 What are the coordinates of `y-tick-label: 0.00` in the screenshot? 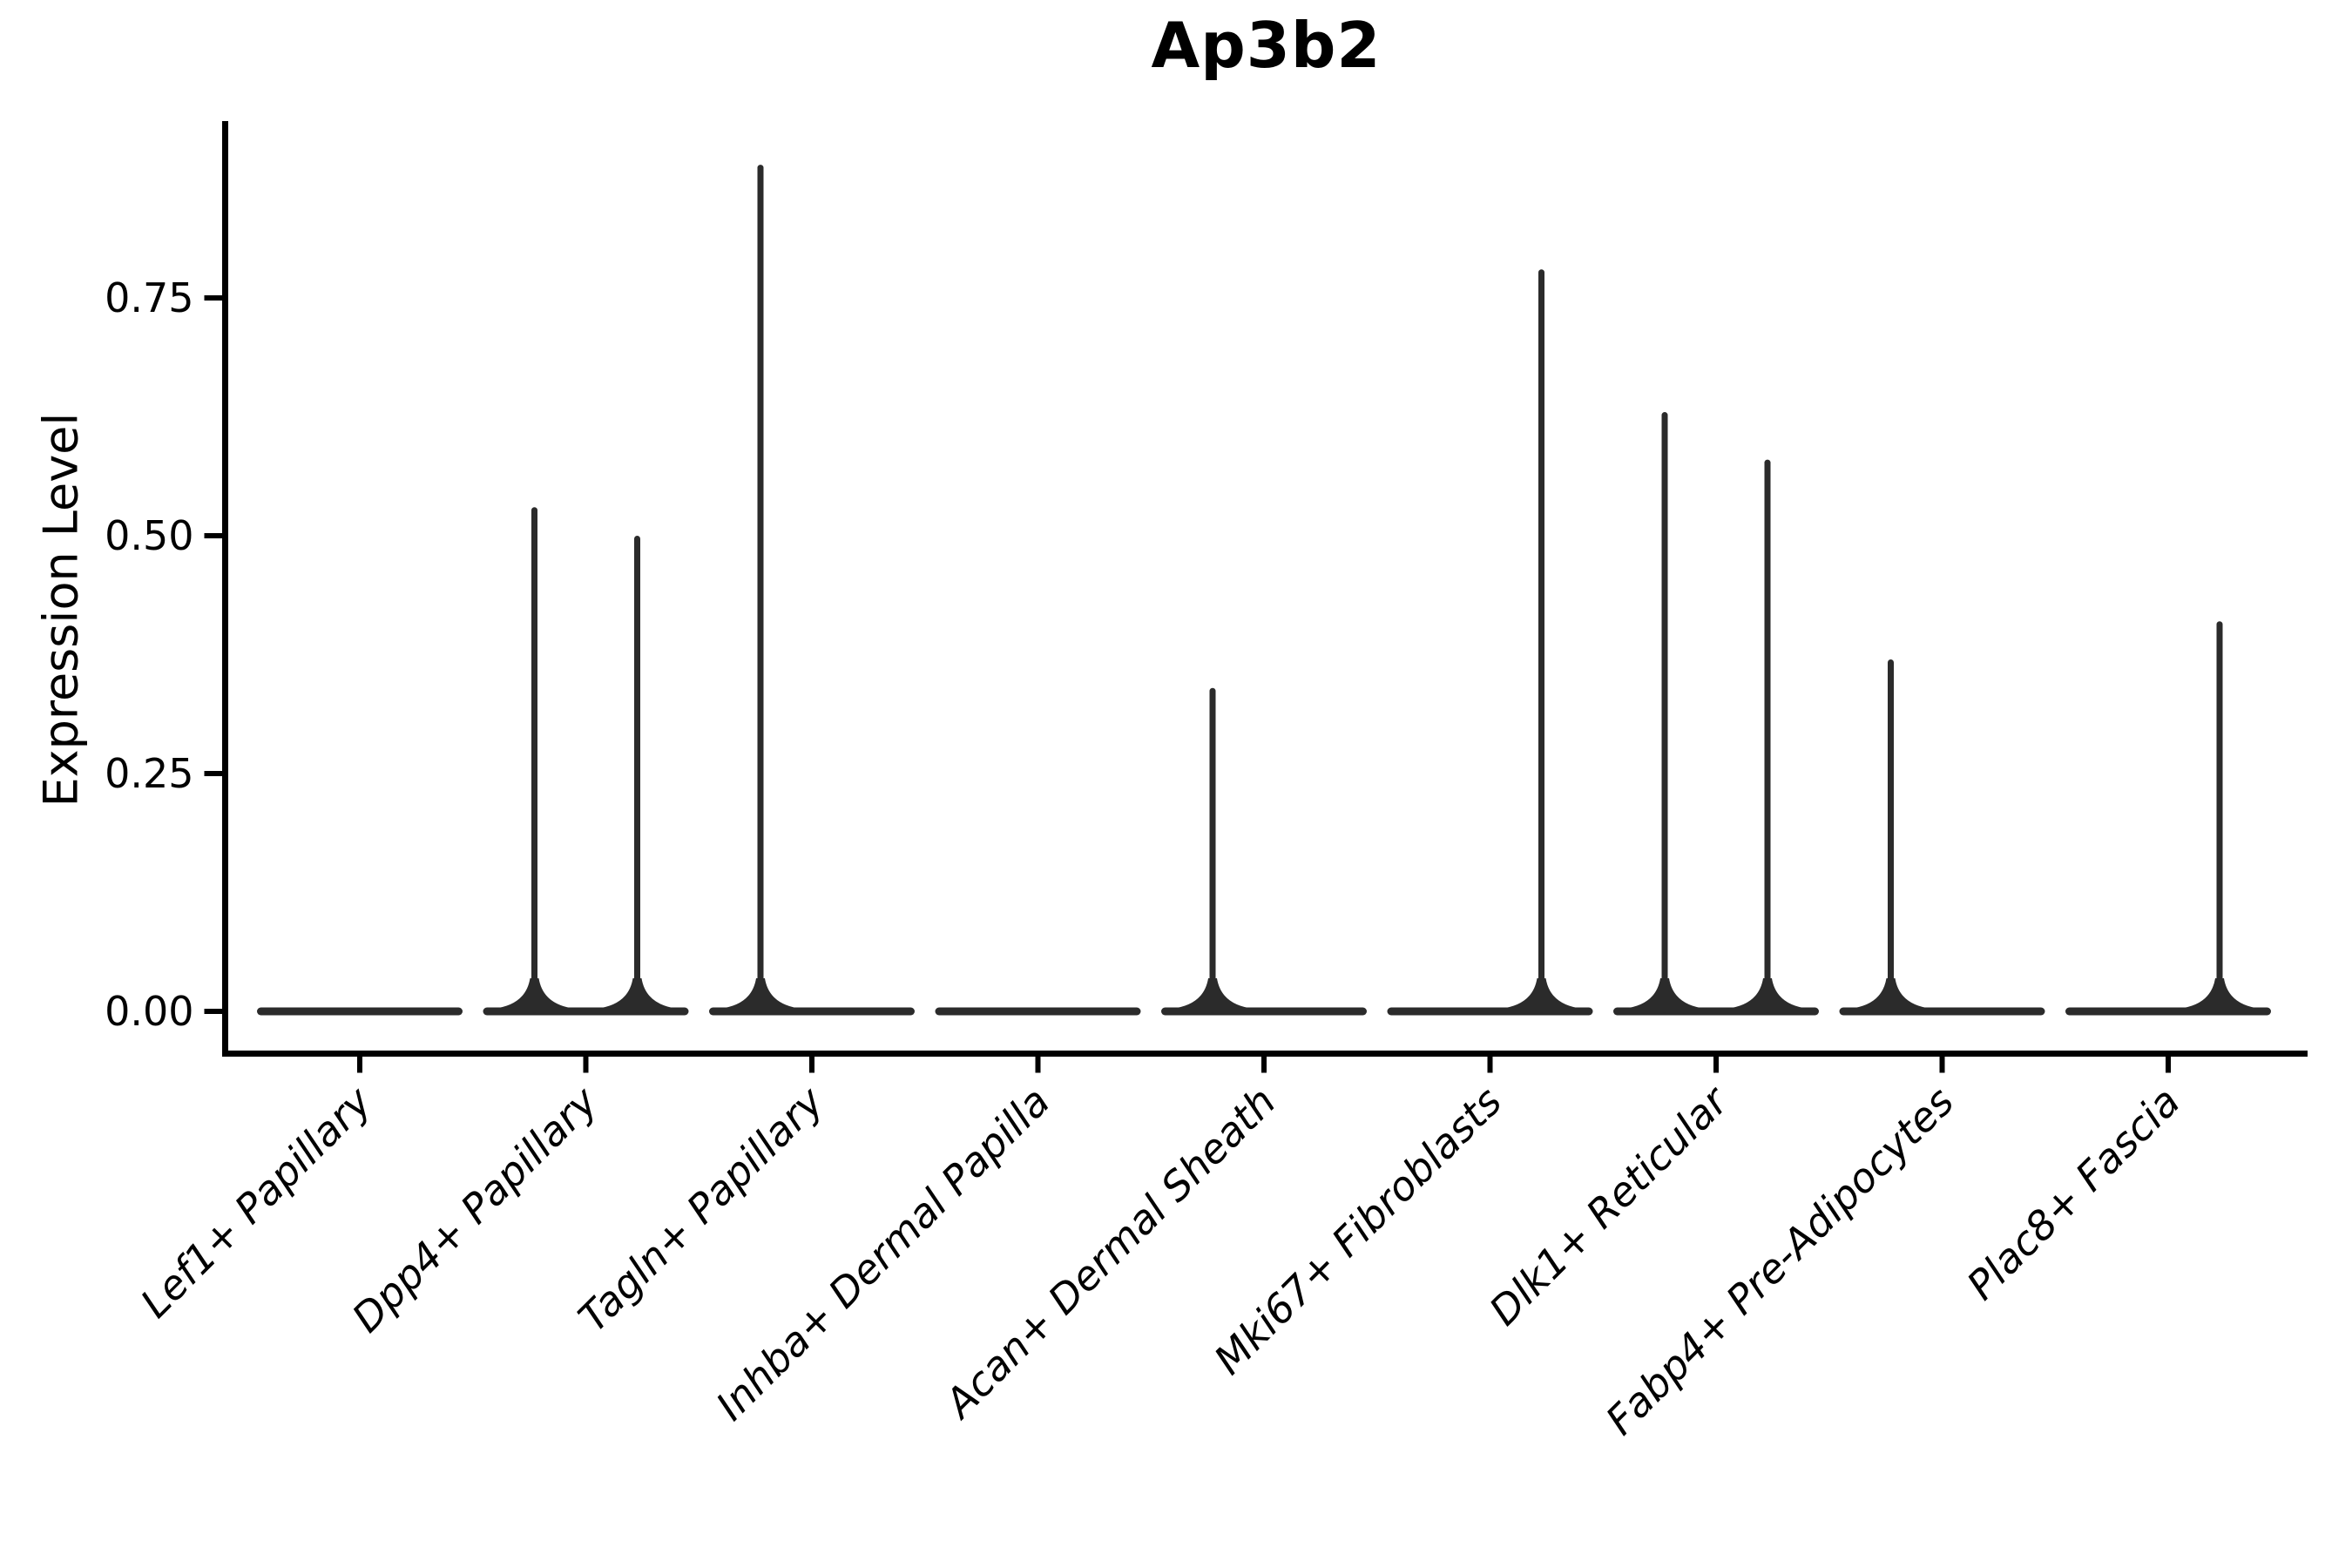 It's located at (149, 1012).